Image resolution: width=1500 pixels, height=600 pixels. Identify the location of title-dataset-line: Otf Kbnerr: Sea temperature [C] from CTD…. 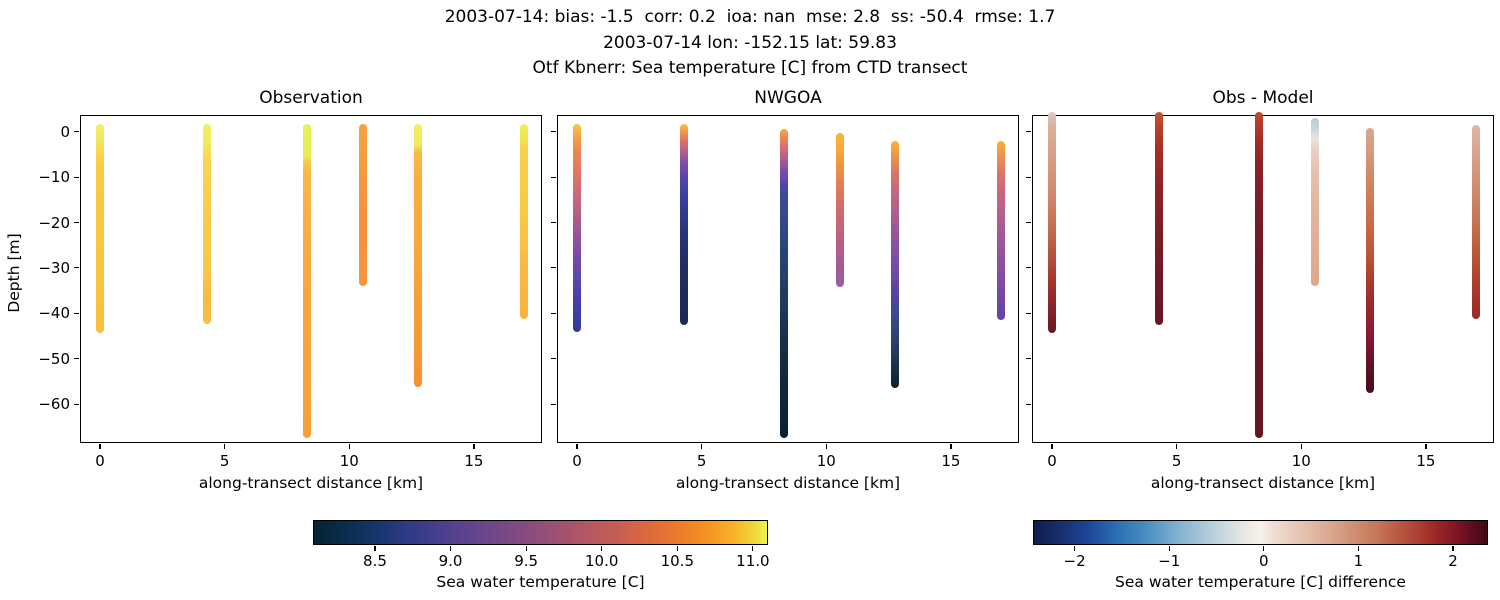
(750, 68).